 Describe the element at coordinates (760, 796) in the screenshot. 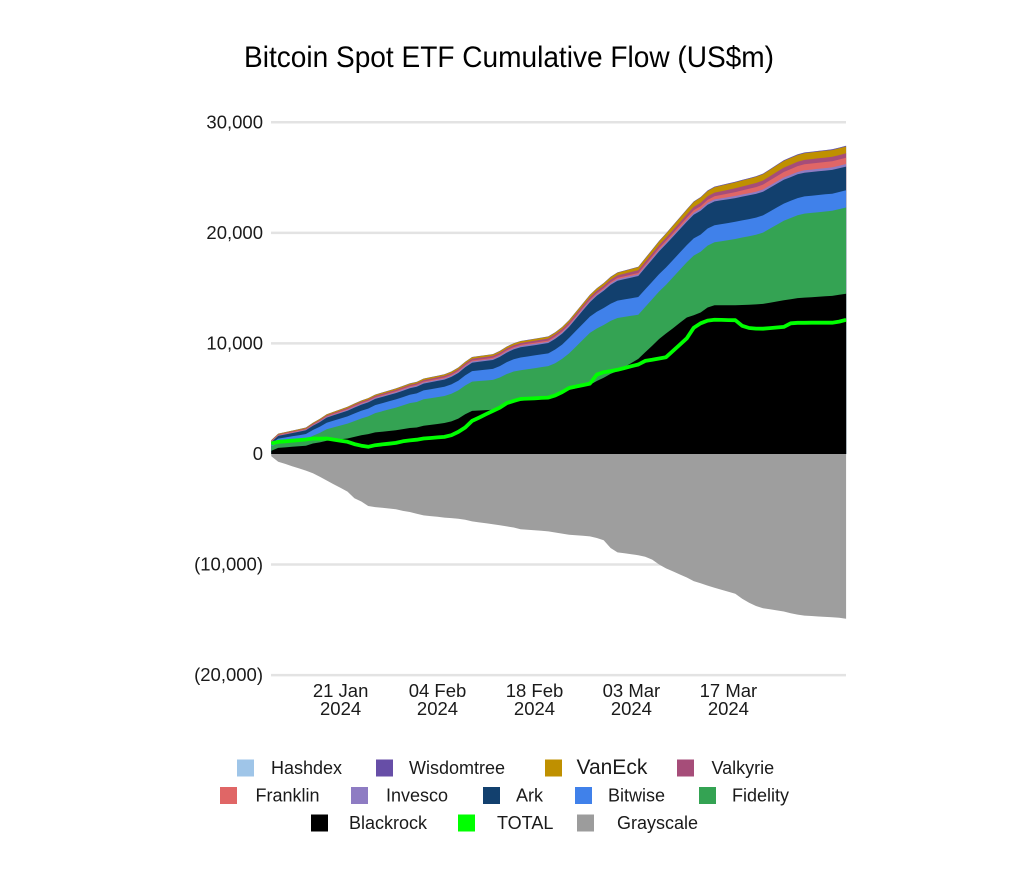

I see `svg-text: Fidelity` at that location.